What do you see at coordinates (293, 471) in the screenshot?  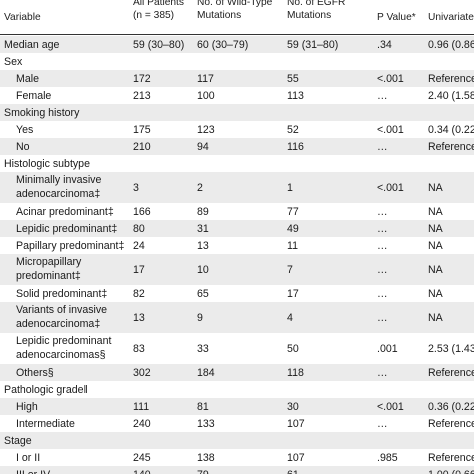 I see `cell-egfr: 61` at bounding box center [293, 471].